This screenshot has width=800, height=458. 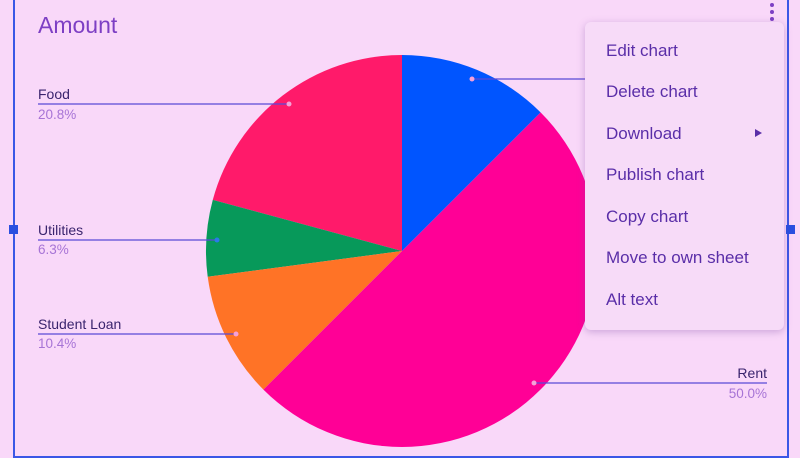 I want to click on more-vert-icon, so click(x=772, y=12).